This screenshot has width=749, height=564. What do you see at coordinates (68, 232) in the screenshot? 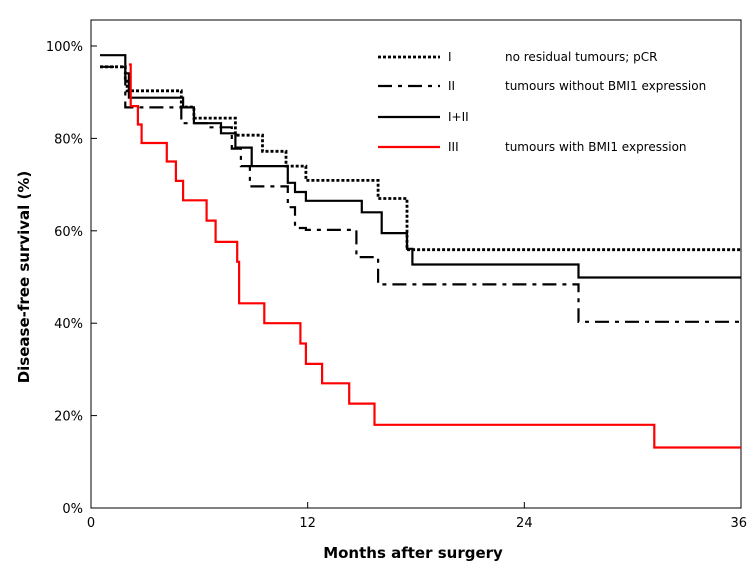
I see `y-tick-label: 60%` at bounding box center [68, 232].